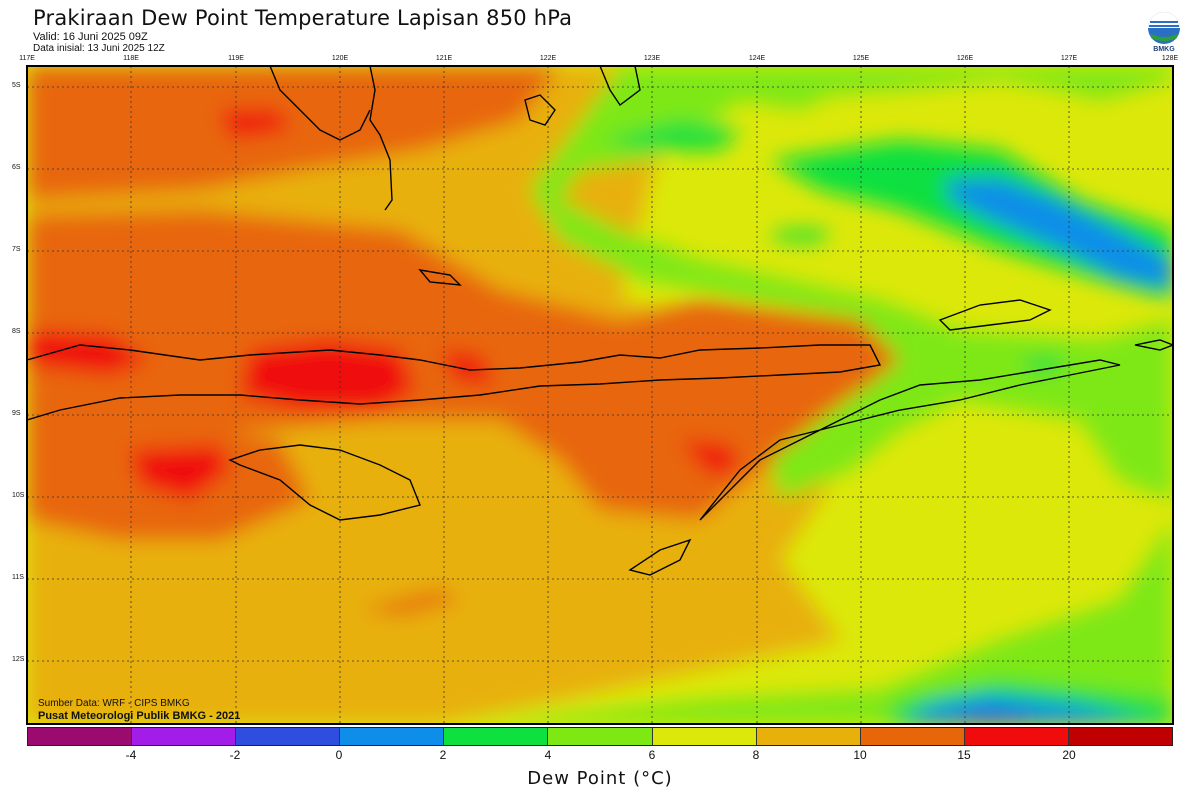 This screenshot has width=1200, height=800. Describe the element at coordinates (1164, 28) in the screenshot. I see `bmkg-logo-icon` at that location.